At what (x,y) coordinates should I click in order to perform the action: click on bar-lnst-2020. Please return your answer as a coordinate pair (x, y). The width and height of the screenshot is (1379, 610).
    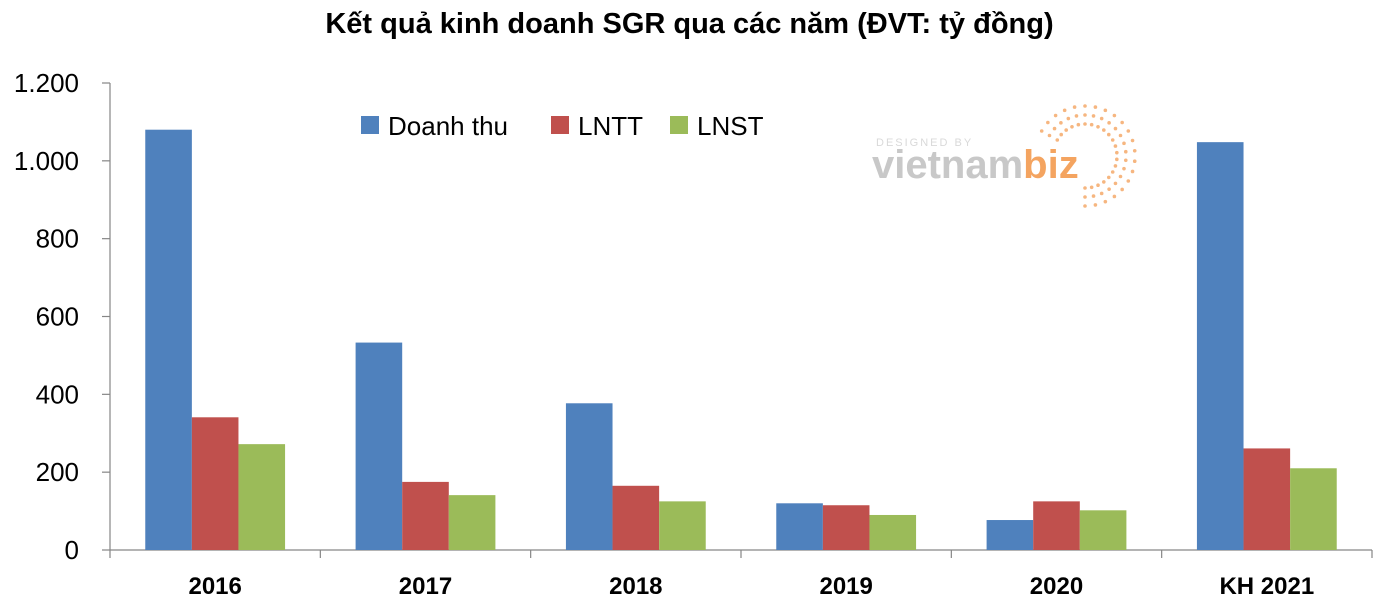
    Looking at the image, I should click on (1103, 530).